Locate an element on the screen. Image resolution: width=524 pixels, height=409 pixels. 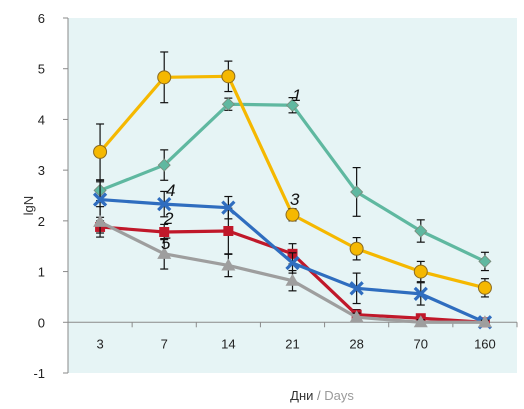
y-tick-label: 0 is located at coordinates (41, 322).